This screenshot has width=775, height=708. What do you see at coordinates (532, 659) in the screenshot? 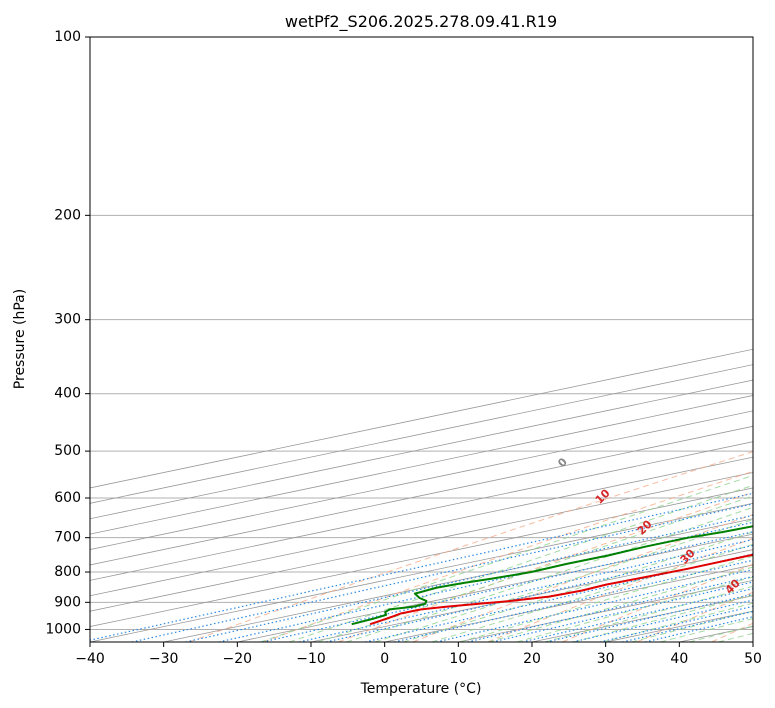
I see `x-tick-label: 20` at bounding box center [532, 659].